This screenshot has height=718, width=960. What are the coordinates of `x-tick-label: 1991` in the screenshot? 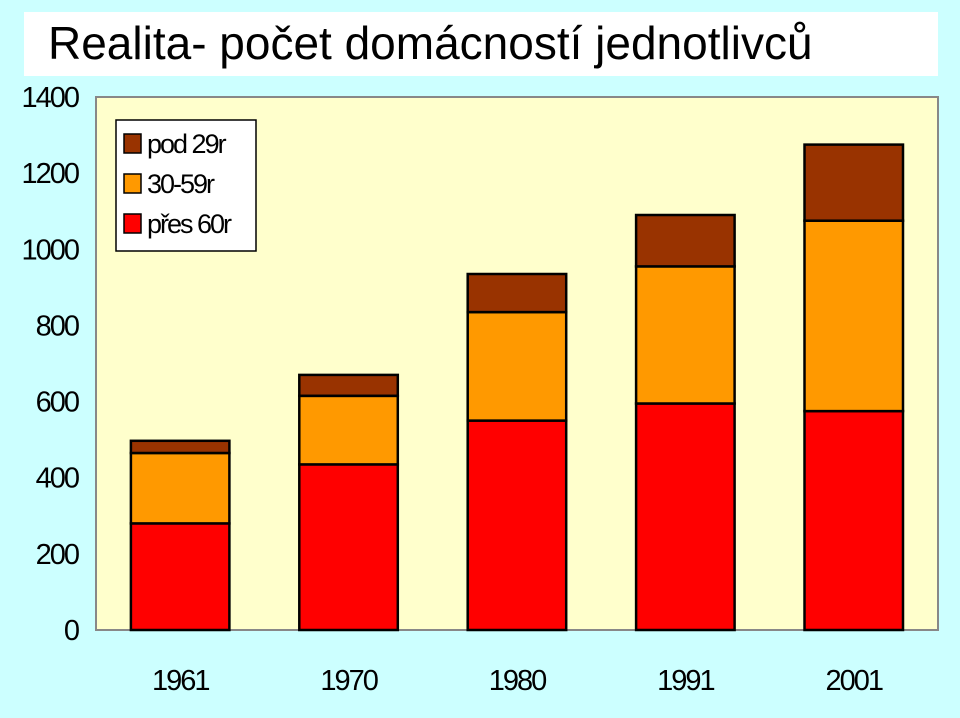 It's located at (685, 681).